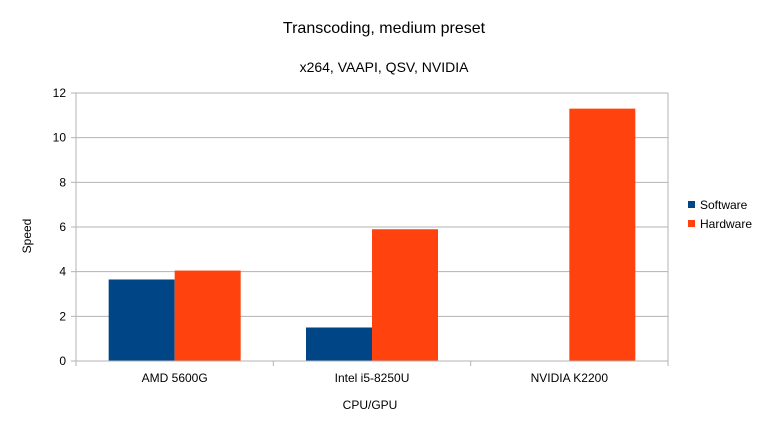 Image resolution: width=768 pixels, height=432 pixels. Describe the element at coordinates (726, 224) in the screenshot. I see `legend-label: Hardware` at that location.